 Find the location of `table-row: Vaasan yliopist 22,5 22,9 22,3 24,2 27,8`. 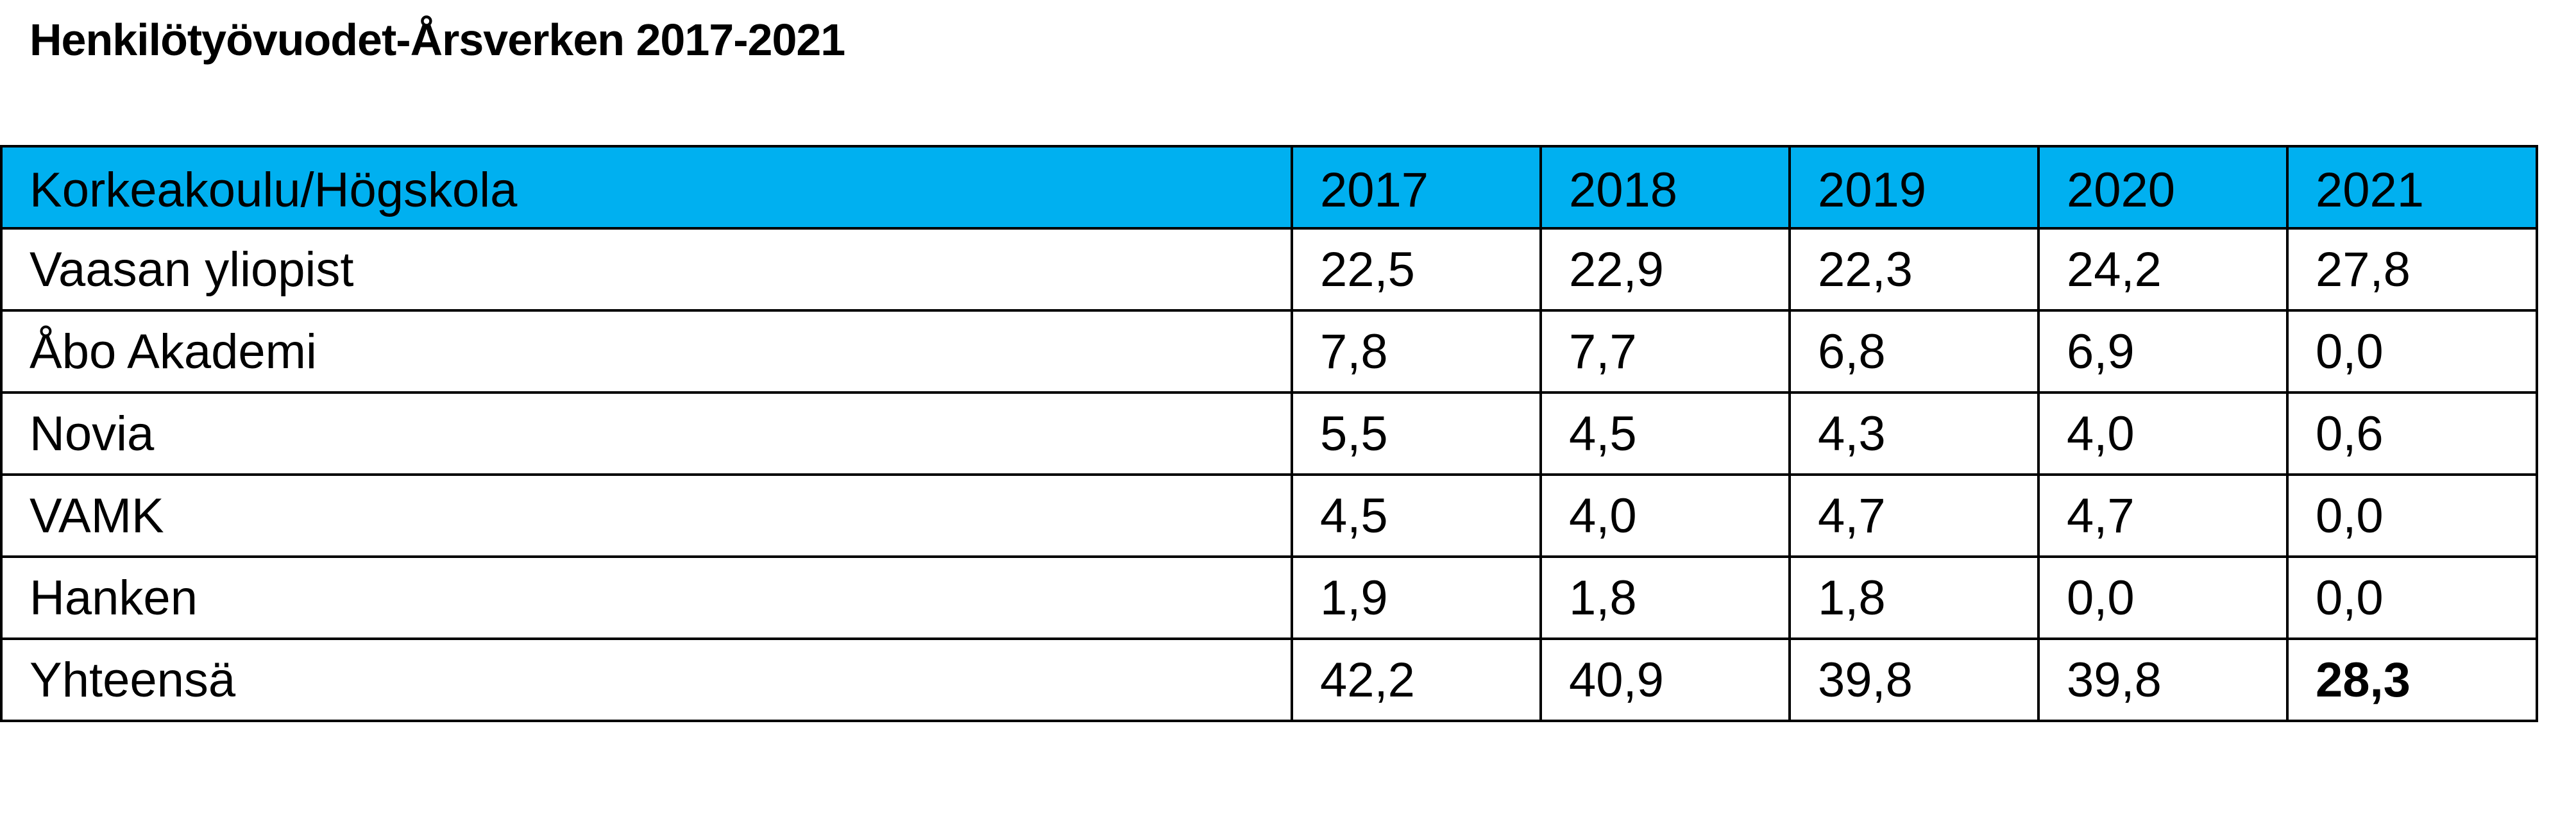

table-row: Vaasan yliopist 22,5 22,9 22,3 24,2 27,8 is located at coordinates (1269, 269).